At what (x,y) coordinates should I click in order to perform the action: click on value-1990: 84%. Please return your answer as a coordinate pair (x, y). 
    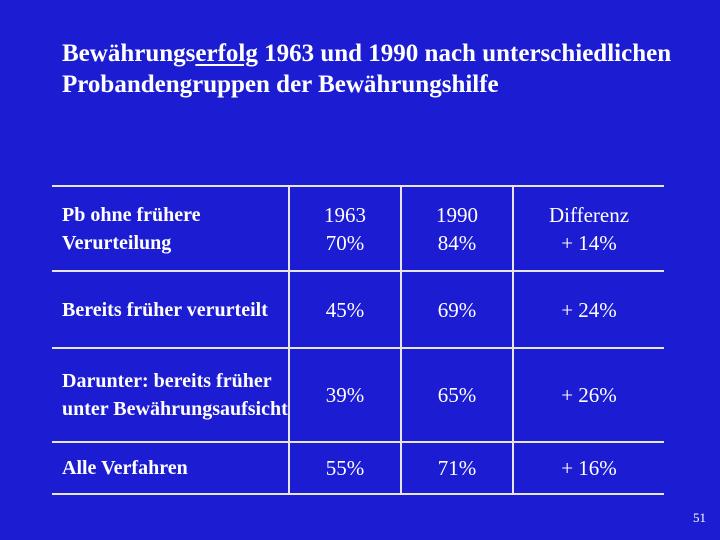
    Looking at the image, I should click on (457, 242).